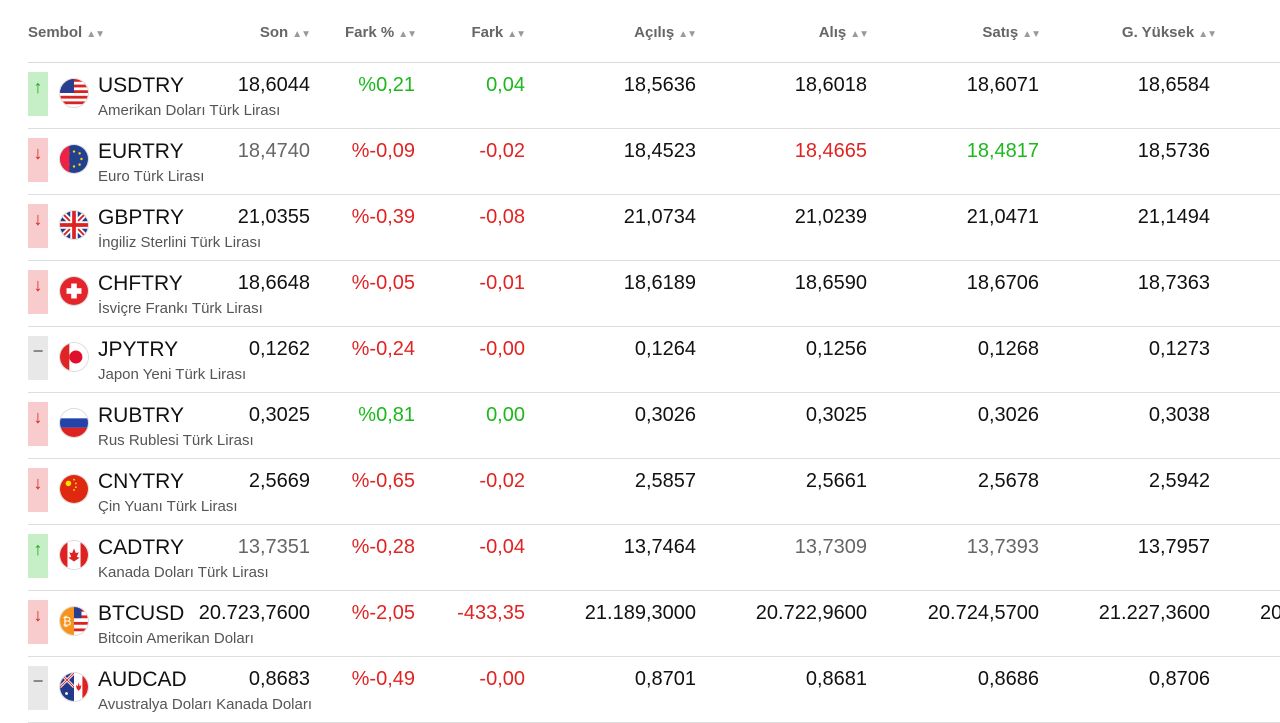 The width and height of the screenshot is (1280, 723). What do you see at coordinates (273, 217) in the screenshot?
I see `cell-last: 21,0355` at bounding box center [273, 217].